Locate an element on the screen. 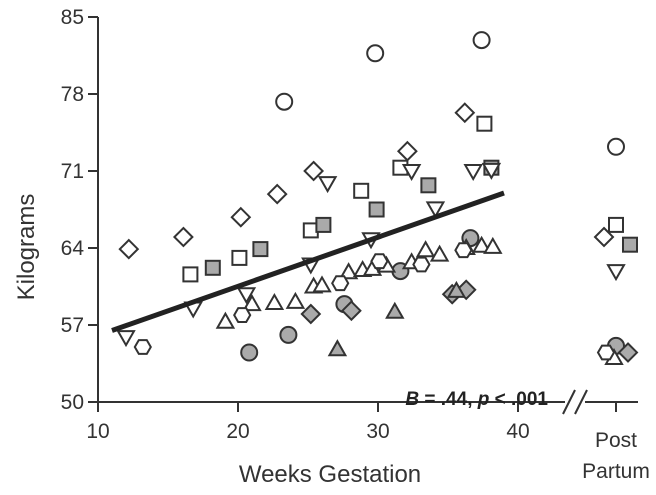 This screenshot has height=495, width=656. postpartum-label-line1: Post is located at coordinates (616, 440).